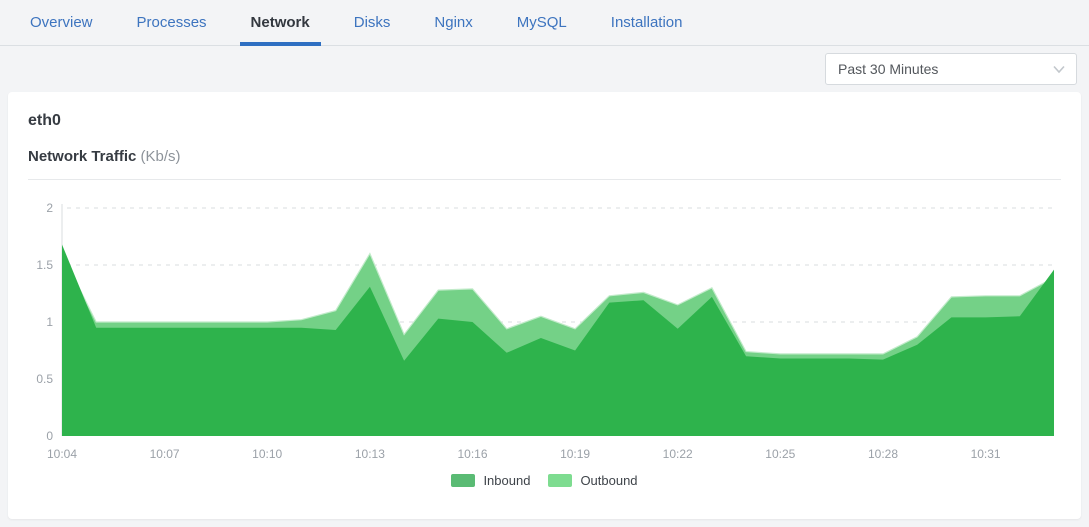 The image size is (1089, 527). Describe the element at coordinates (61, 22) in the screenshot. I see `tab-overview: Overview` at that location.